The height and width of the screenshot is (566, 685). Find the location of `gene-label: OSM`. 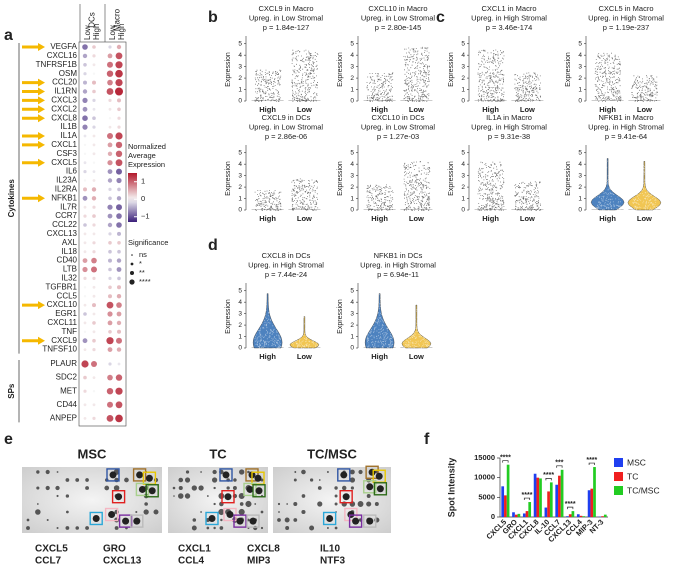

gene-label: OSM is located at coordinates (68, 73).